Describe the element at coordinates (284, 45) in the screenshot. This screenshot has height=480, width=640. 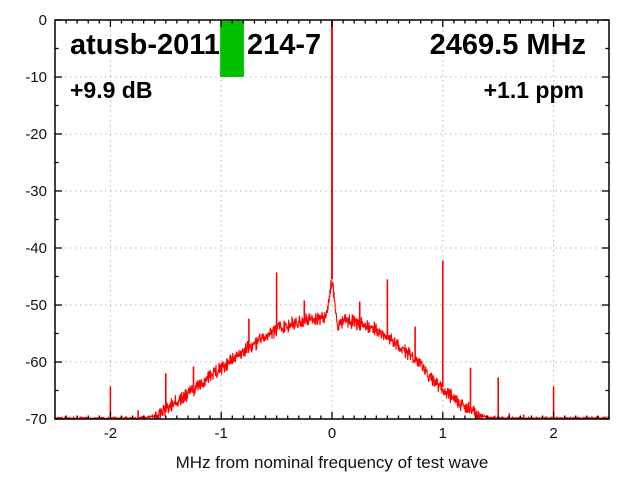
I see `plot-title-right: 214-7` at that location.